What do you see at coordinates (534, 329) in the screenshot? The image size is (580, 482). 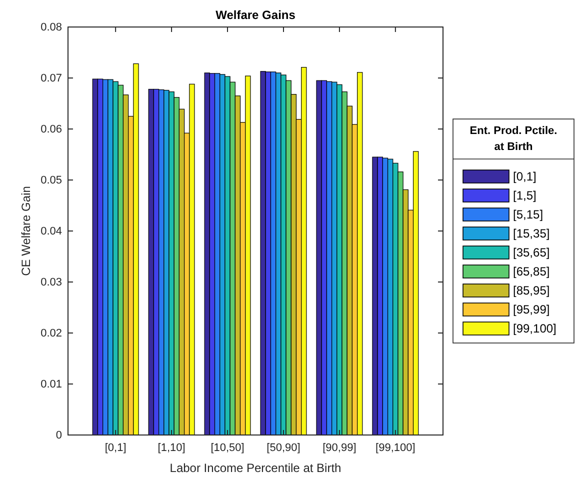 I see `legend-label: [99,100]` at bounding box center [534, 329].